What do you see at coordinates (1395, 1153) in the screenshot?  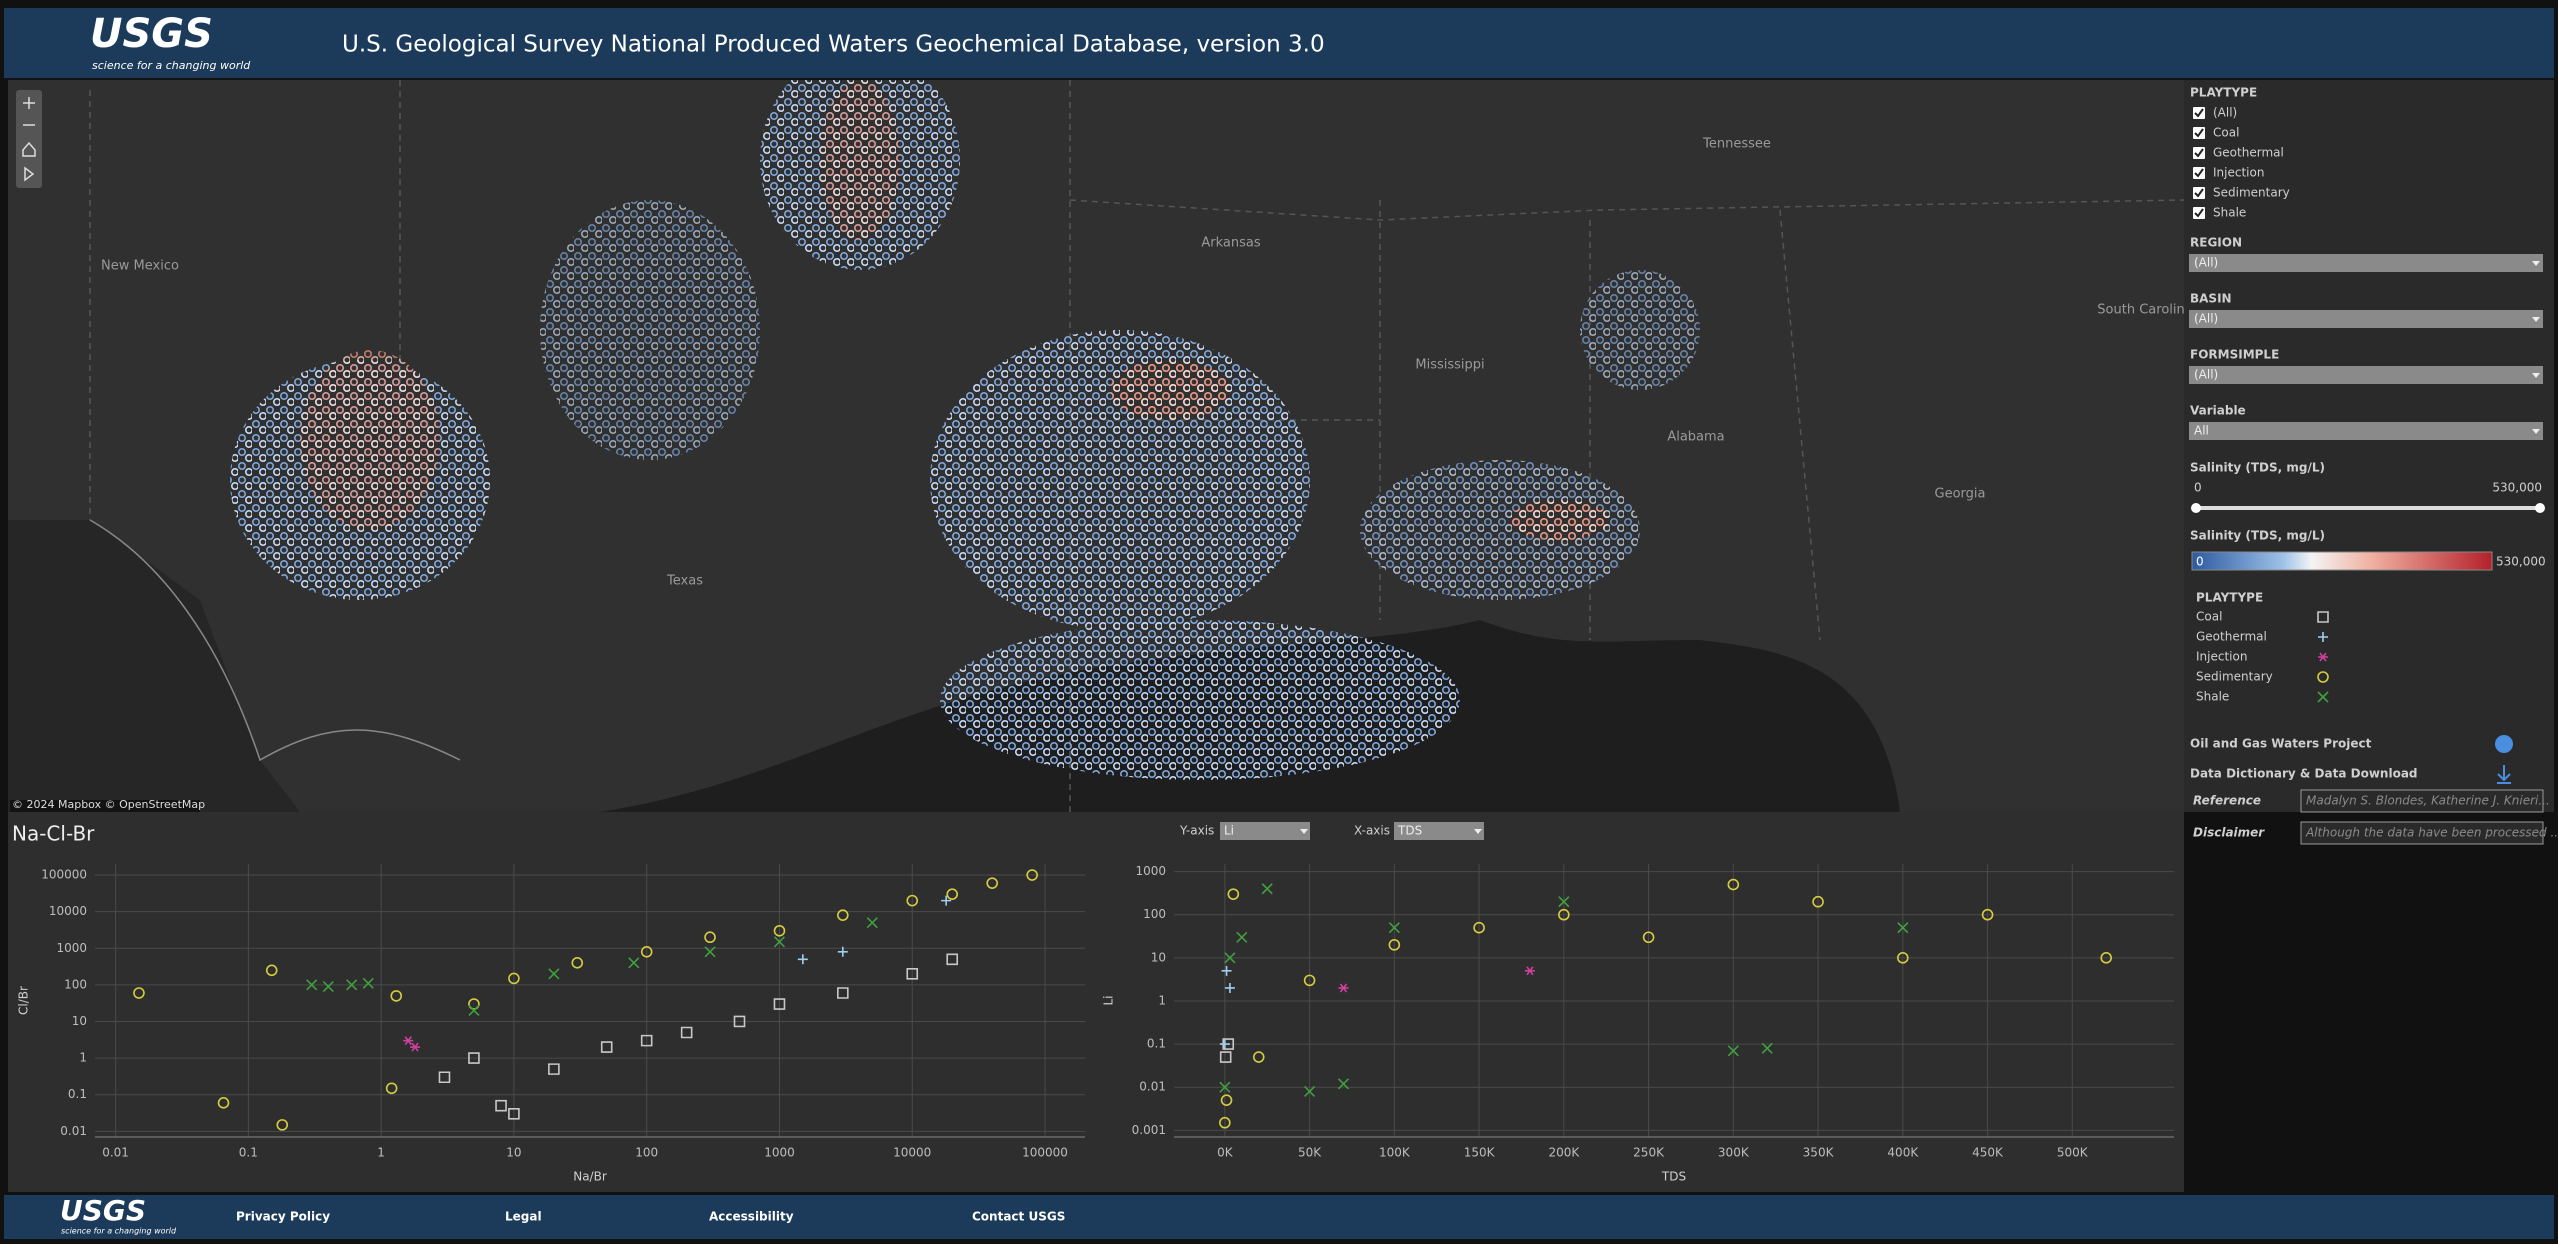 I see `x-tick-label: 100K` at bounding box center [1395, 1153].